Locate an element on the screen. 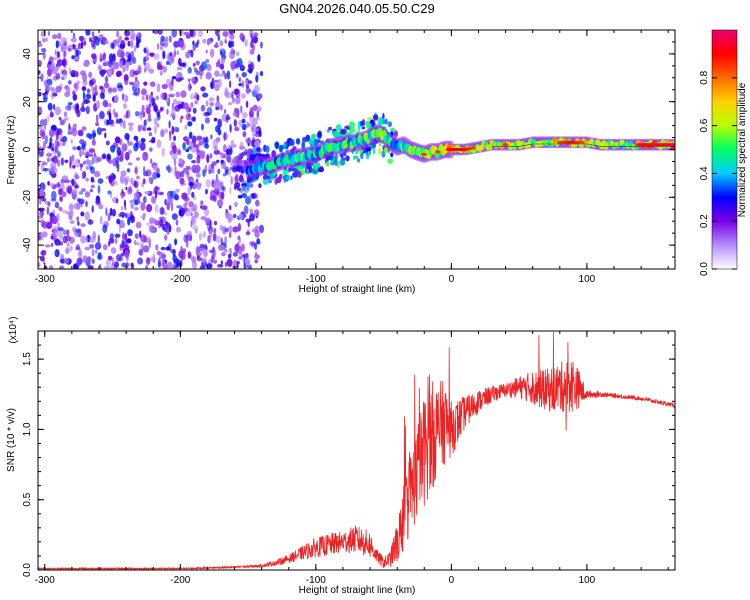  y-tick-label: 0 is located at coordinates (27, 149).